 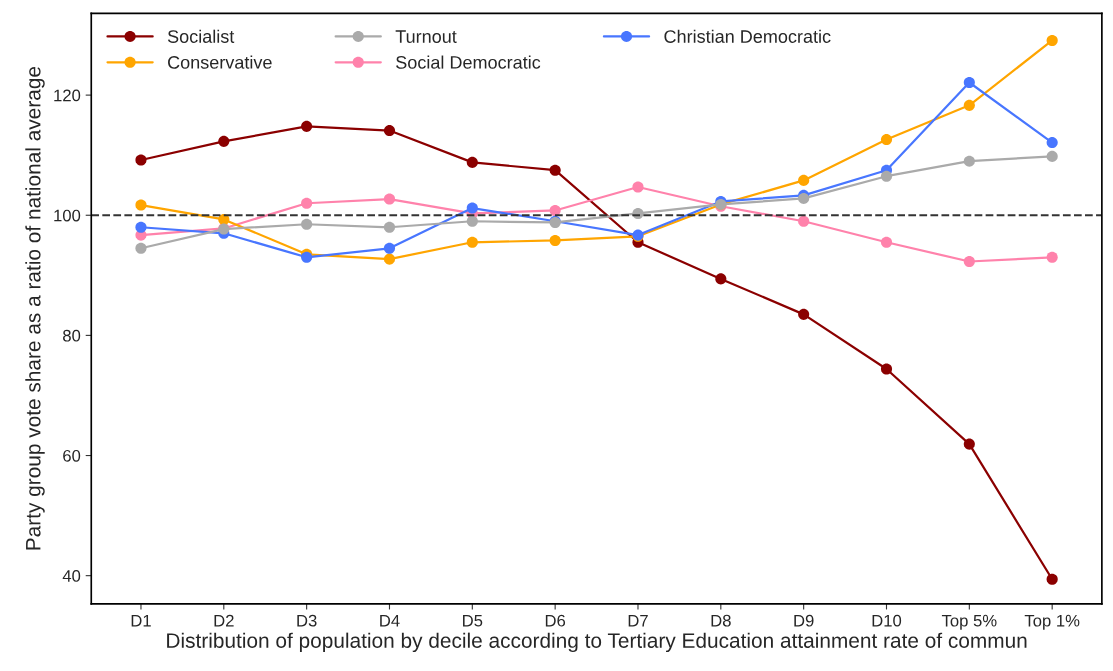 What do you see at coordinates (747, 36) in the screenshot?
I see `legend-label: Christian Democratic` at bounding box center [747, 36].